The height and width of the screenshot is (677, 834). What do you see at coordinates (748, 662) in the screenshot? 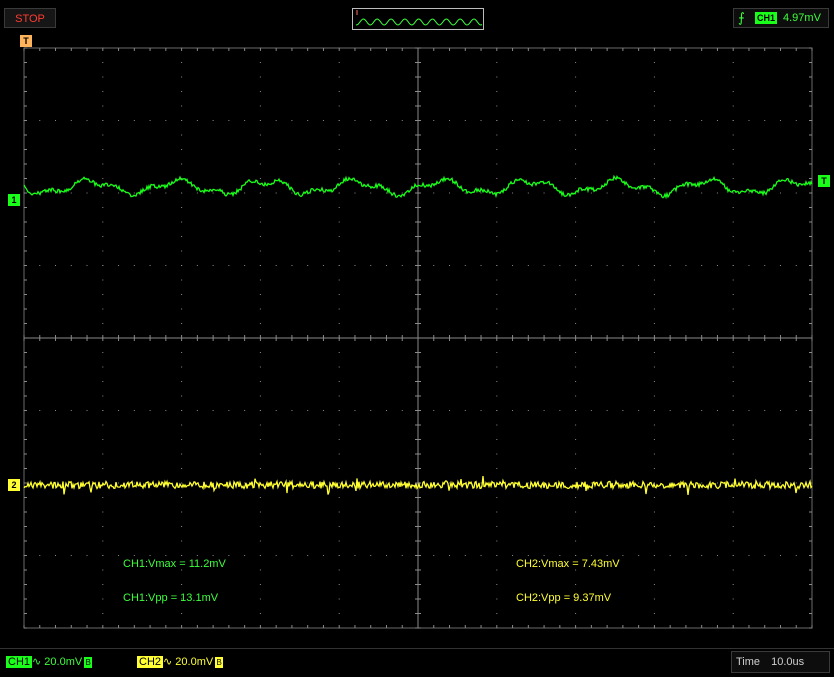
I see `time-label: Time` at bounding box center [748, 662].